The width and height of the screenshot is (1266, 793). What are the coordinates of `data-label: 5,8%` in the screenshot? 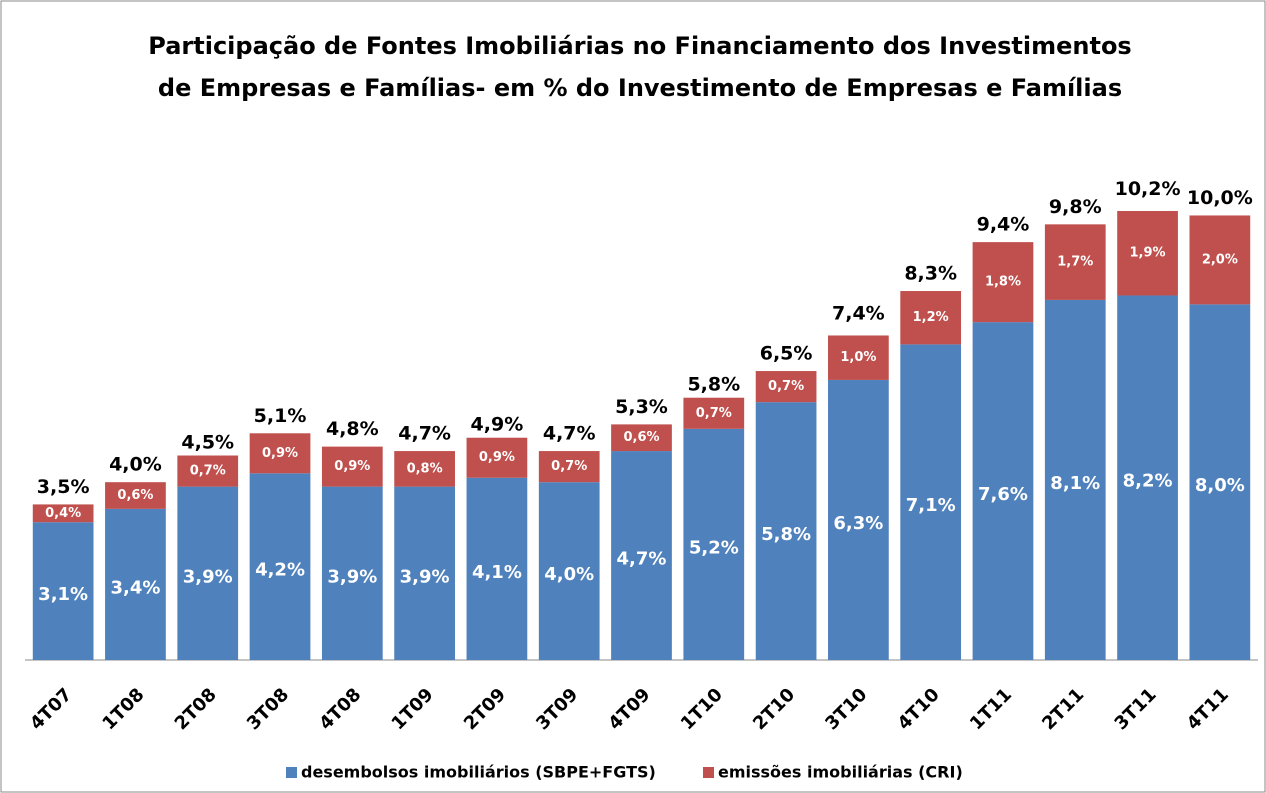 It's located at (786, 534).